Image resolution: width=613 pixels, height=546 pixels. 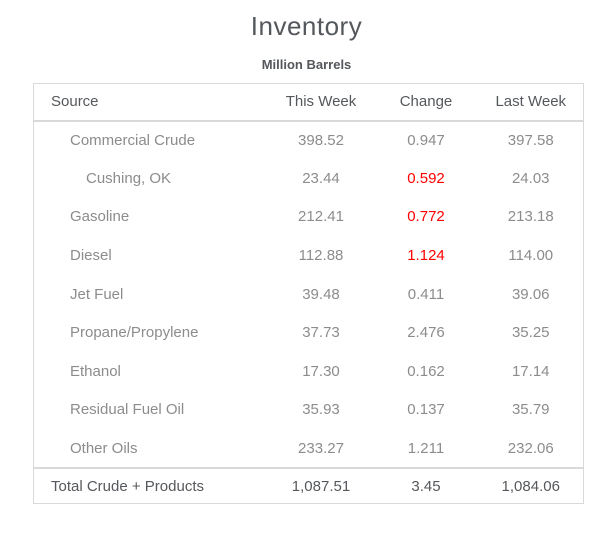 What do you see at coordinates (426, 217) in the screenshot?
I see `change-cell: 0.772` at bounding box center [426, 217].